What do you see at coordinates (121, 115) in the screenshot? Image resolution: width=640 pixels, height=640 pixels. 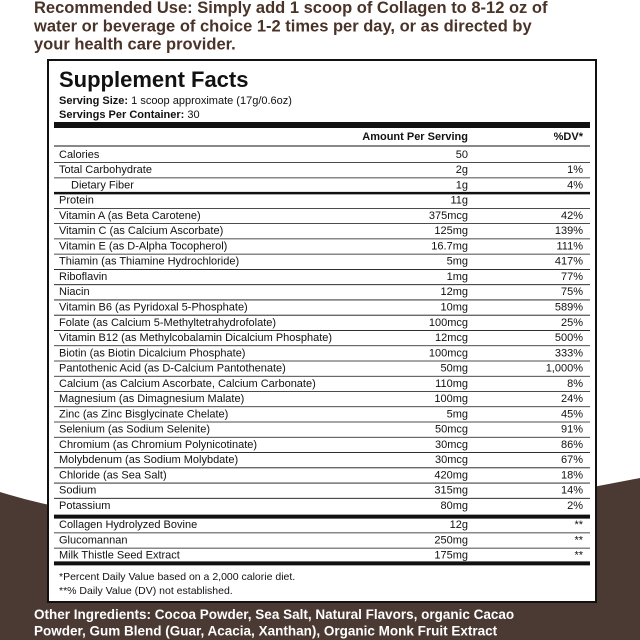 I see `servings-label: Servings Per Container:` at bounding box center [121, 115].